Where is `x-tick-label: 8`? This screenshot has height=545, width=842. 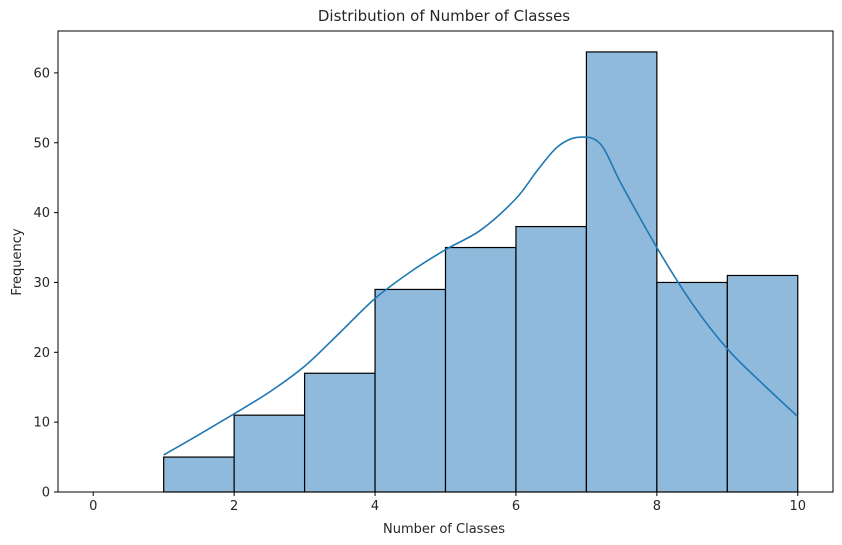 x-tick-label: 8 is located at coordinates (657, 506).